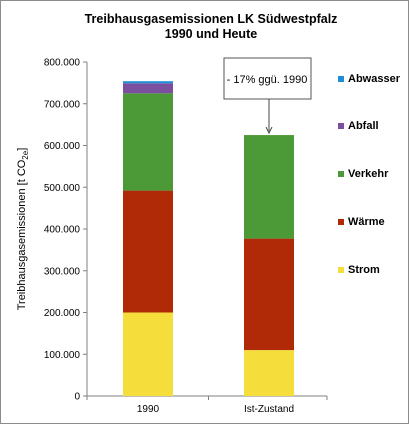 The image size is (409, 424). What do you see at coordinates (62, 146) in the screenshot?
I see `y-tick-label: 600.000` at bounding box center [62, 146].